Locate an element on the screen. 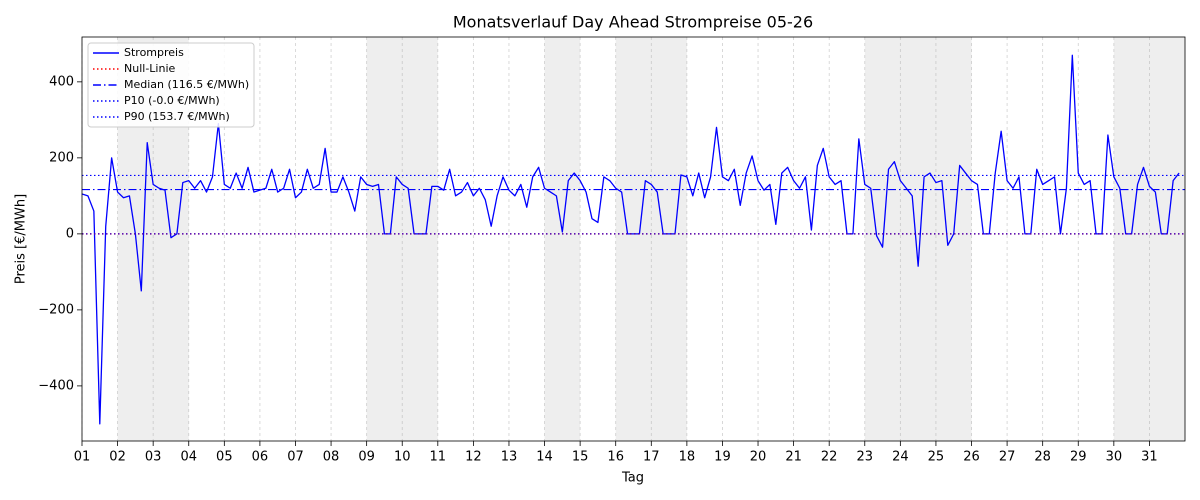  x-tick-label: 03 is located at coordinates (153, 457).